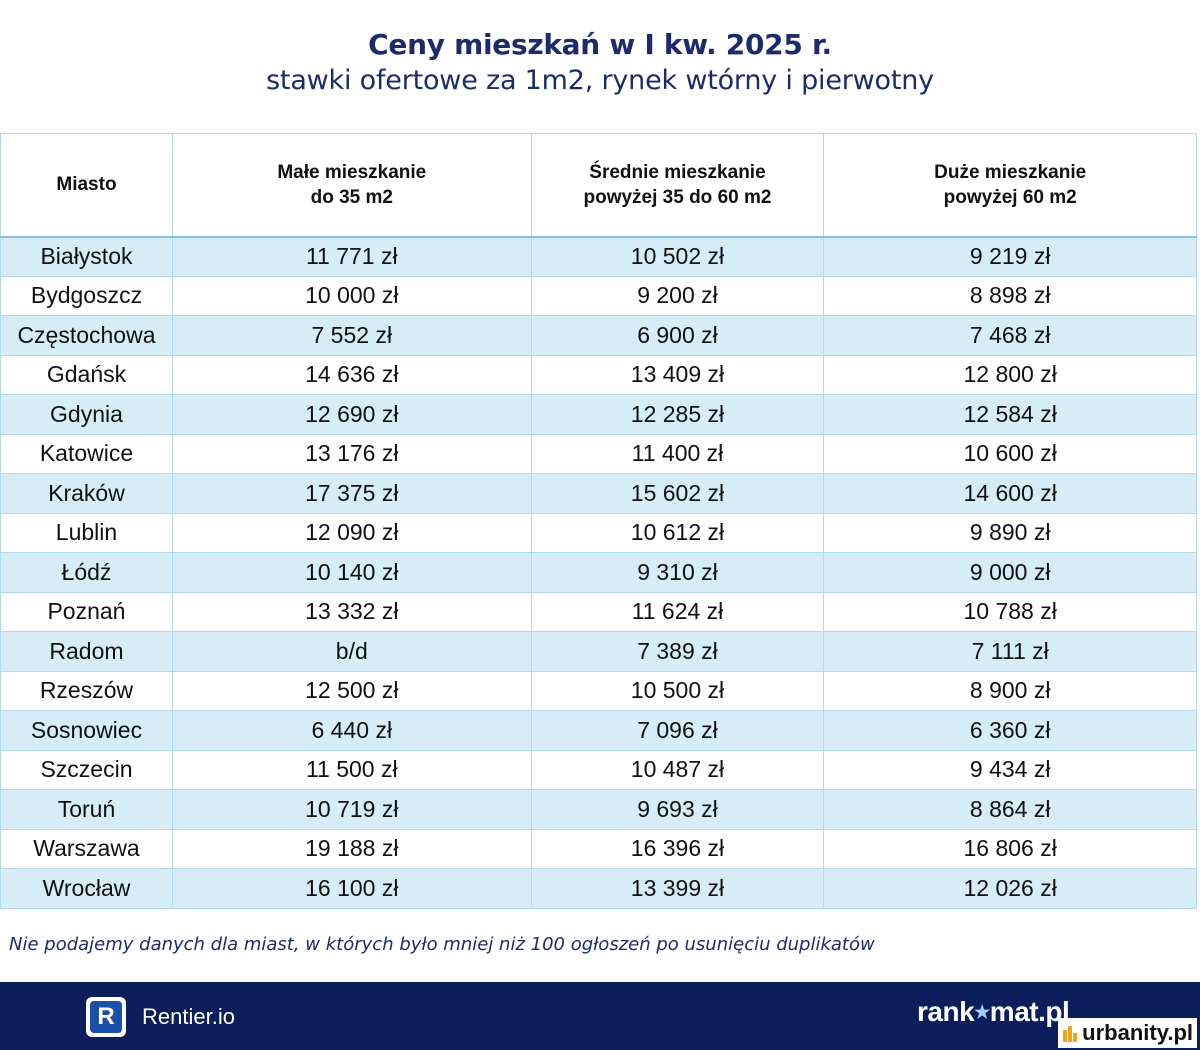  Describe the element at coordinates (1010, 572) in the screenshot. I see `price-cell: 9 000 zł` at that location.